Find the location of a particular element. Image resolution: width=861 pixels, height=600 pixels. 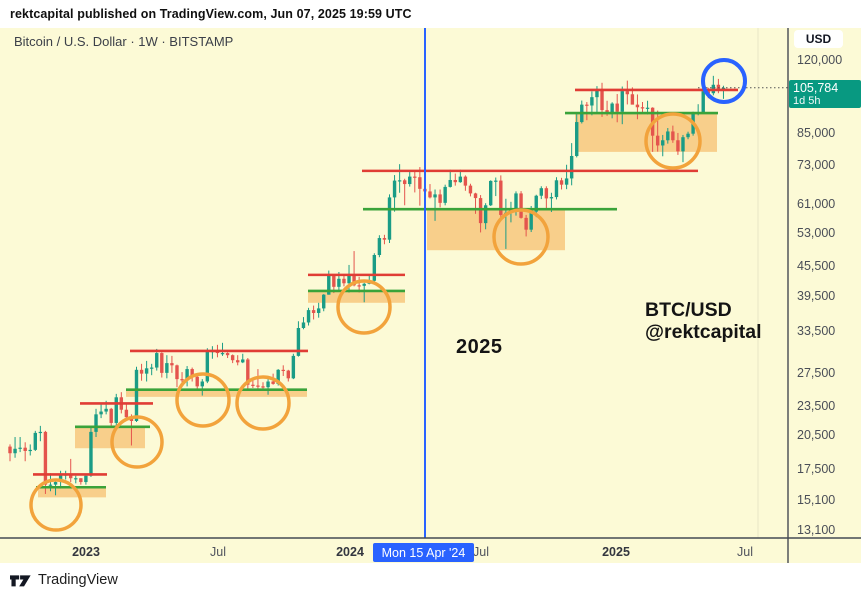

price-tick-label: 53,000 is located at coordinates (816, 233).